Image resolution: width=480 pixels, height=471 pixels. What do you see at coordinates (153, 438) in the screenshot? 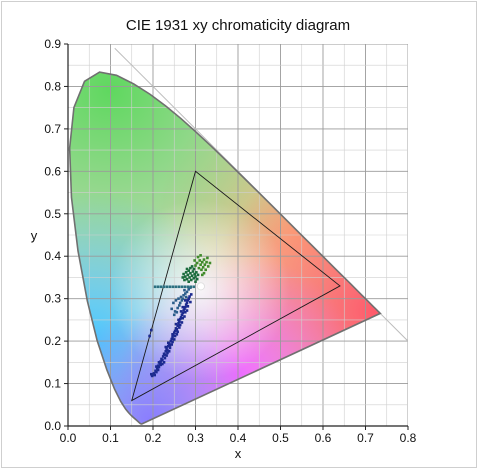
I see `x-tick-label: 0.2` at bounding box center [153, 438].